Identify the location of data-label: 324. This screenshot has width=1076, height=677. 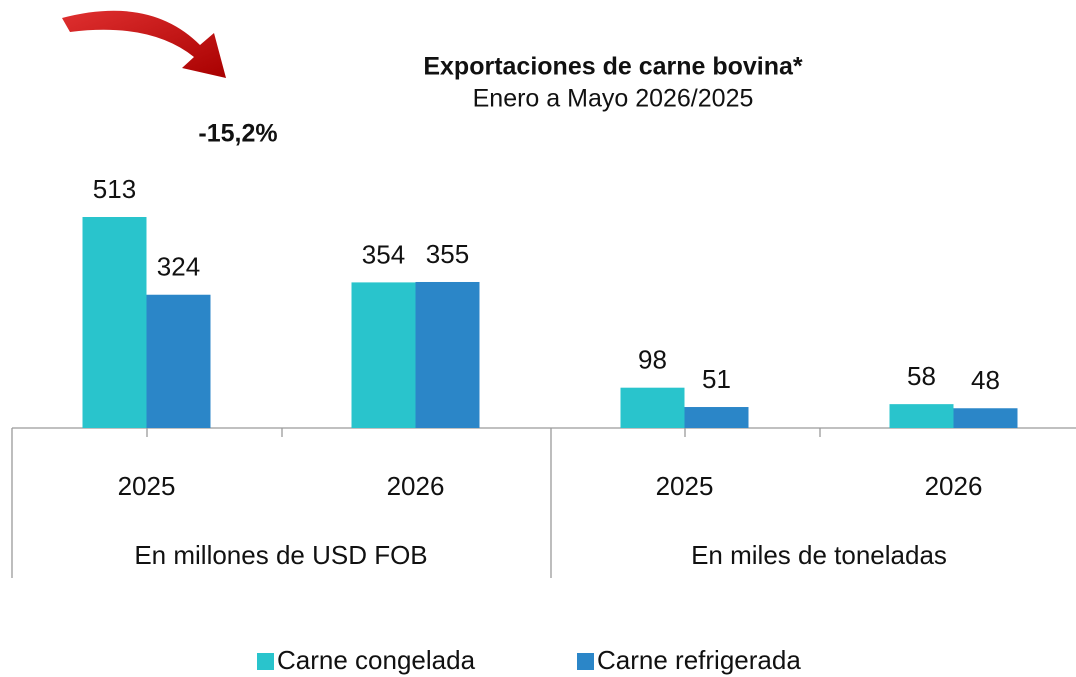
(178, 267).